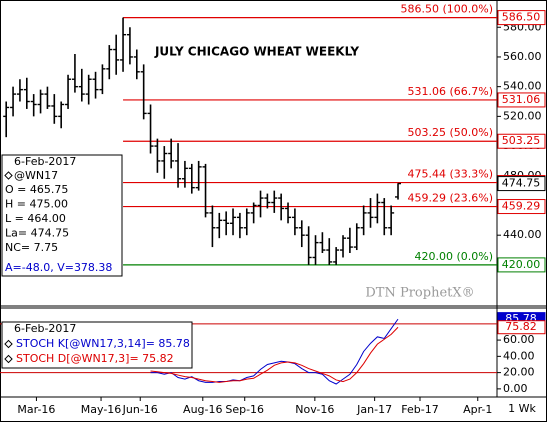  What do you see at coordinates (450, 198) in the screenshot?
I see `fib-label: 459.29 (23.6%)` at bounding box center [450, 198].